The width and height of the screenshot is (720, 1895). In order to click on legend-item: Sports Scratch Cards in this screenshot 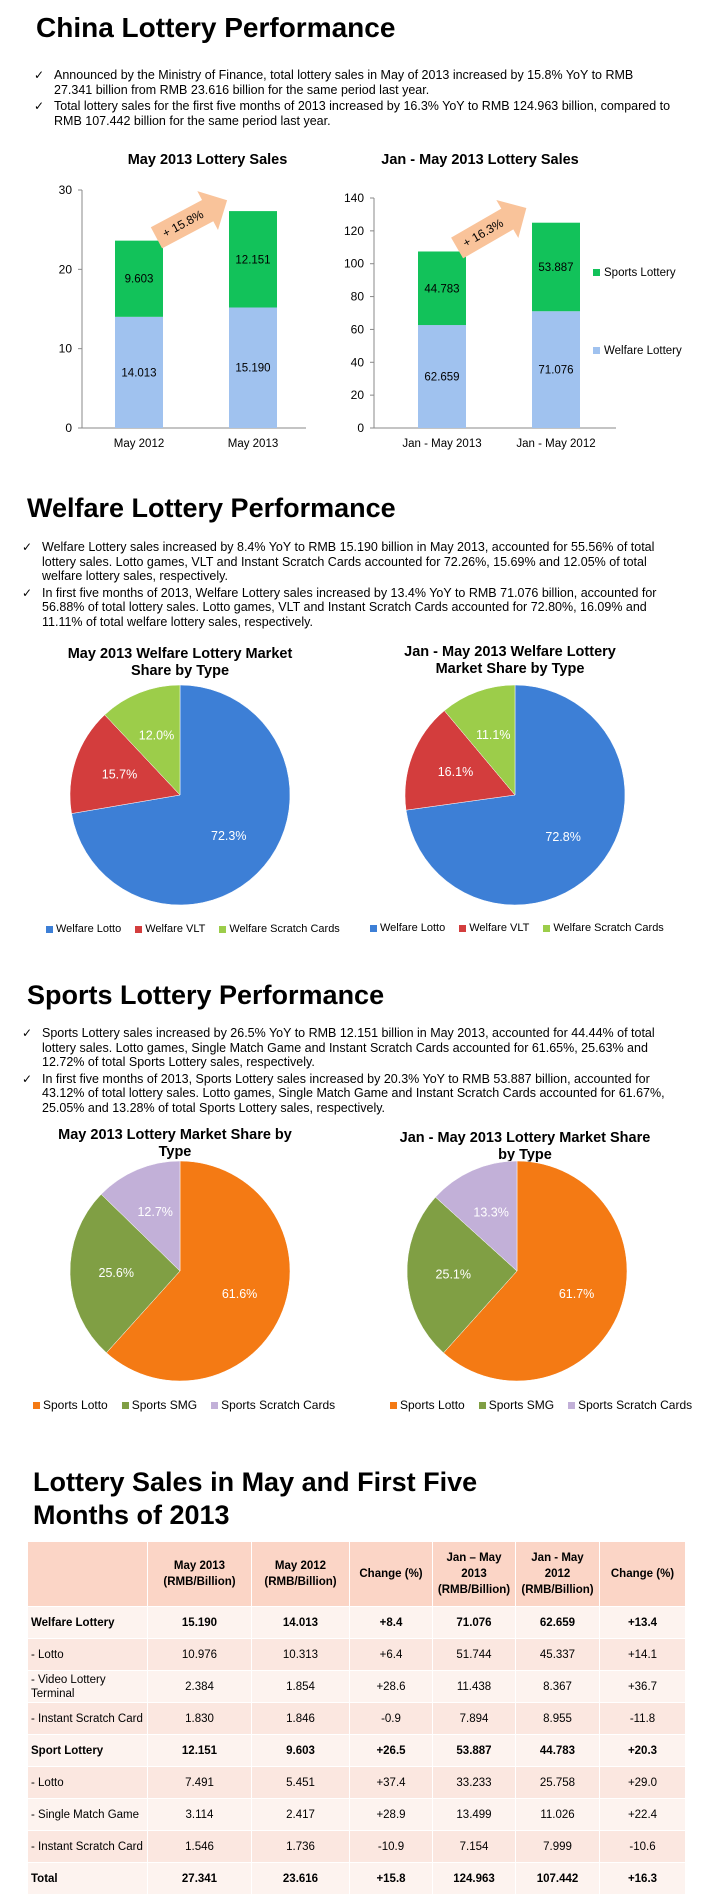, I will do `click(273, 1405)`.